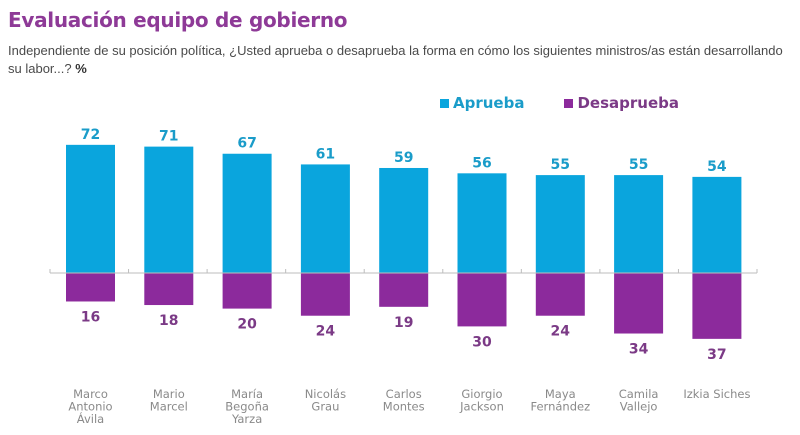 This screenshot has height=435, width=800. Describe the element at coordinates (246, 419) in the screenshot. I see `category-label-line: Yarza` at that location.